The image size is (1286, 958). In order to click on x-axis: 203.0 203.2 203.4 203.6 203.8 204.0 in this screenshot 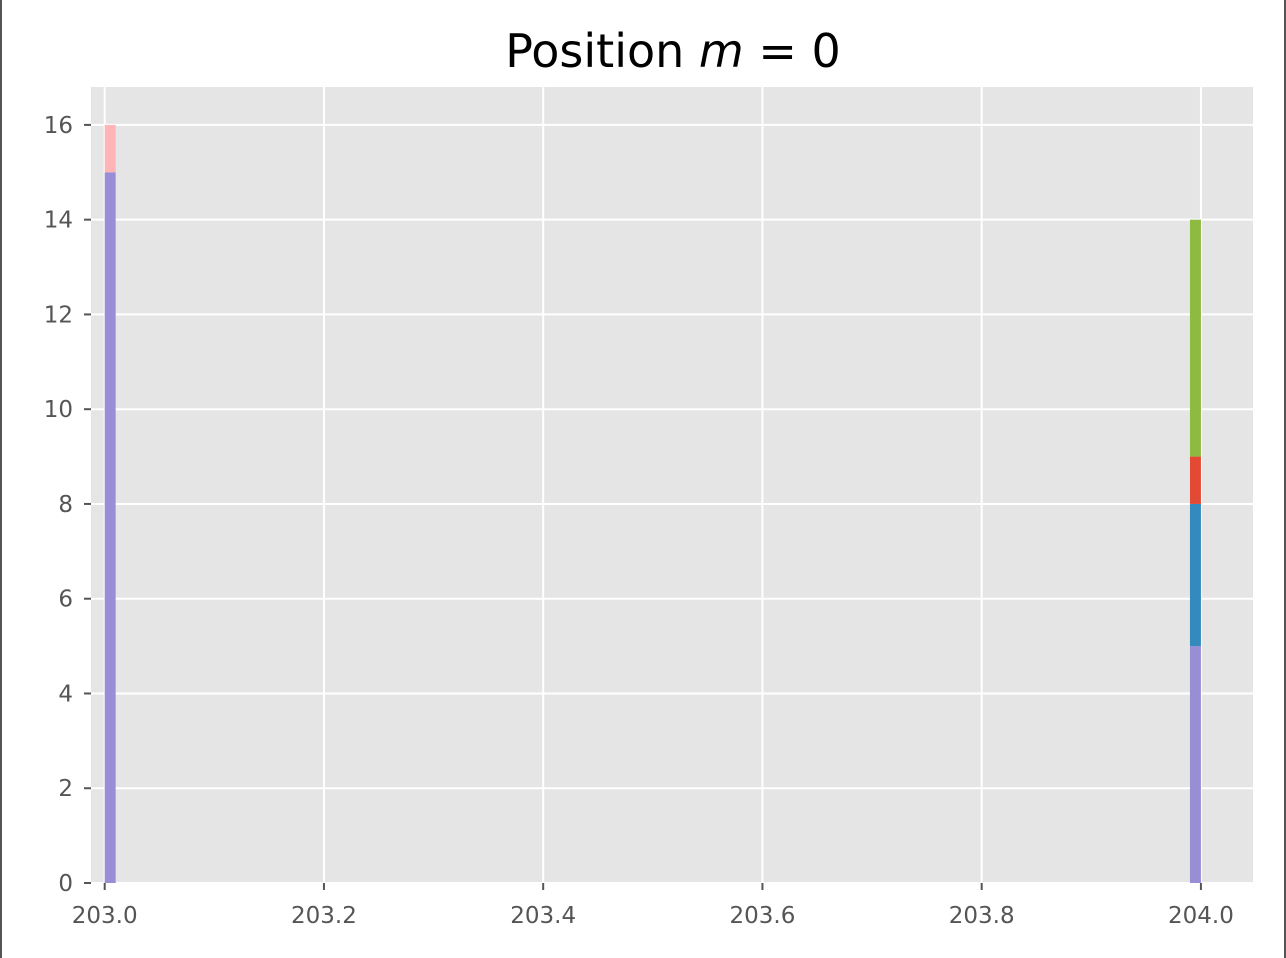, I will do `click(653, 906)`.